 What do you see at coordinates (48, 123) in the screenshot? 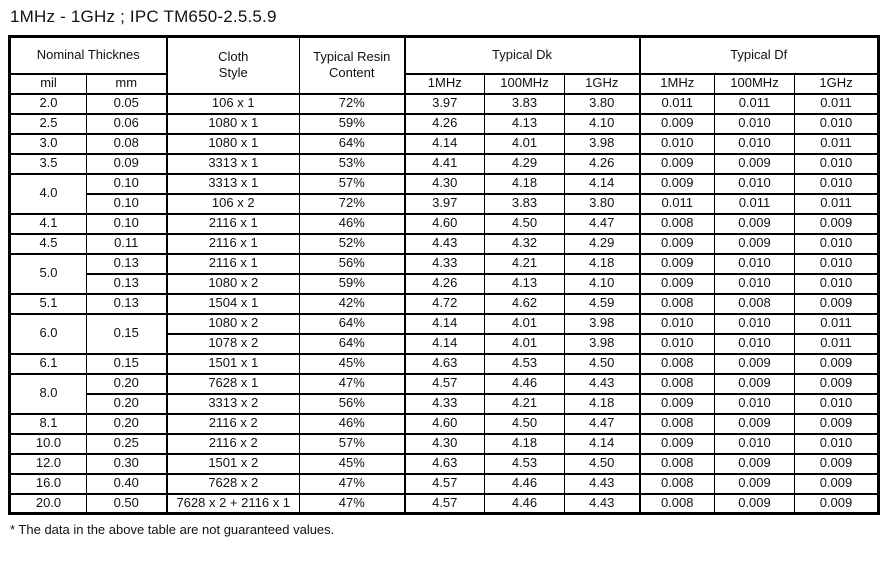
I see `cell-thickness-mil: 2.5` at bounding box center [48, 123].